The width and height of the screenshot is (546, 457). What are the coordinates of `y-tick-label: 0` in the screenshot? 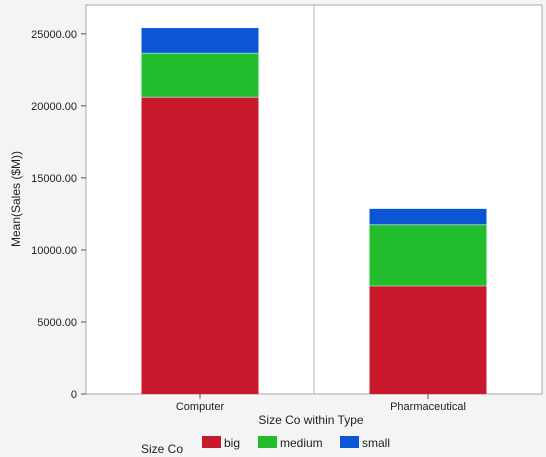 It's located at (74, 395).